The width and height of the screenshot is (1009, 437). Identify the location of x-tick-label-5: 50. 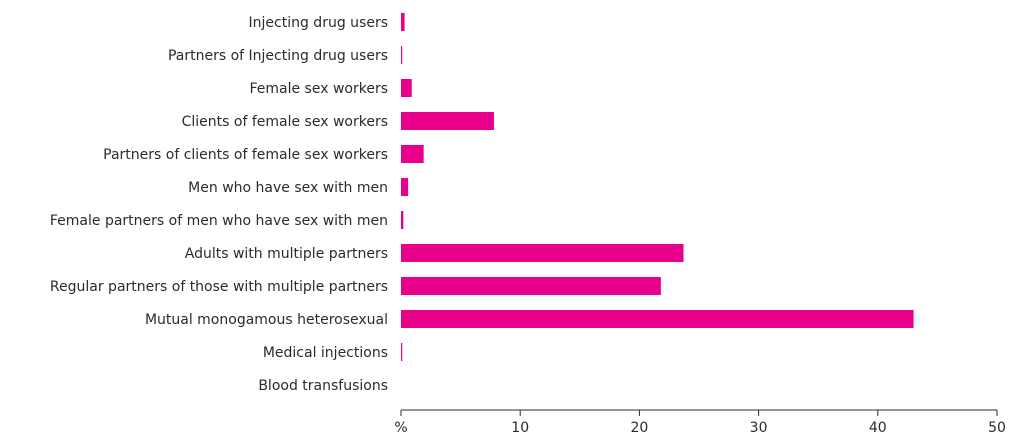
(997, 428).